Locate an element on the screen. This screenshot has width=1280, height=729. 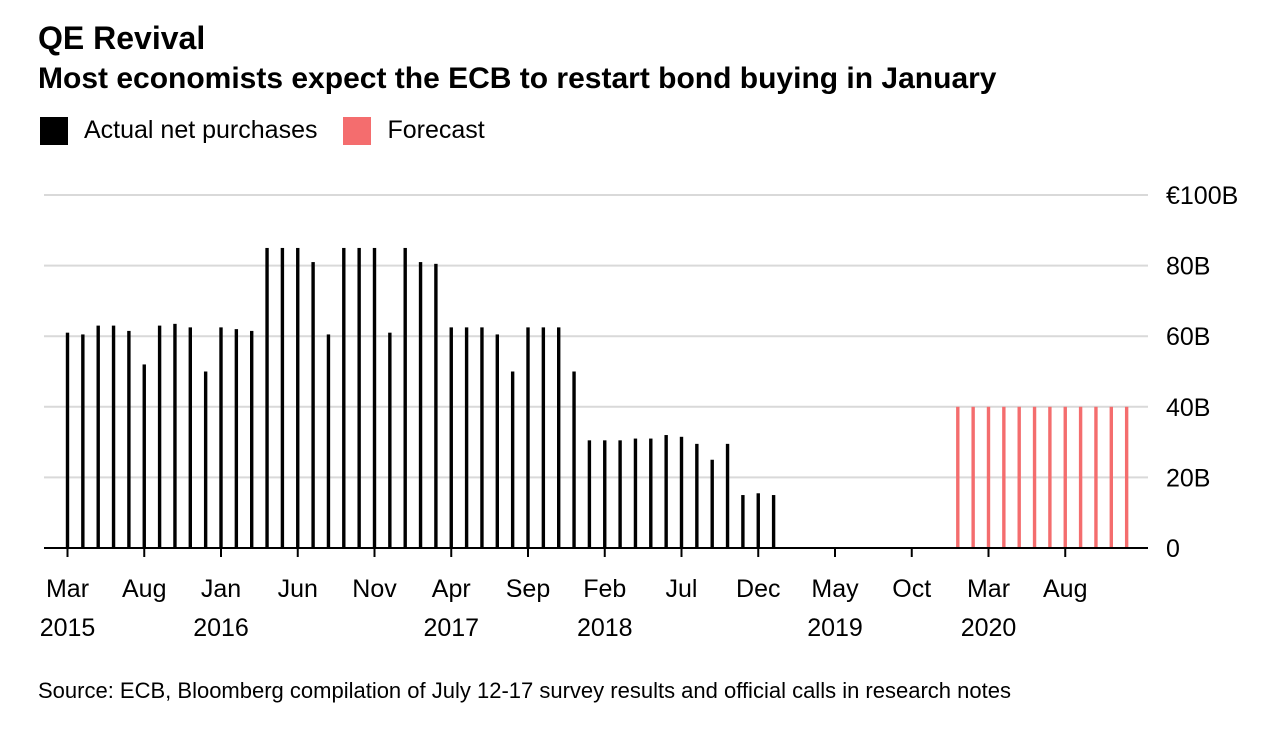
x-tick-year-label: 2016 is located at coordinates (221, 628).